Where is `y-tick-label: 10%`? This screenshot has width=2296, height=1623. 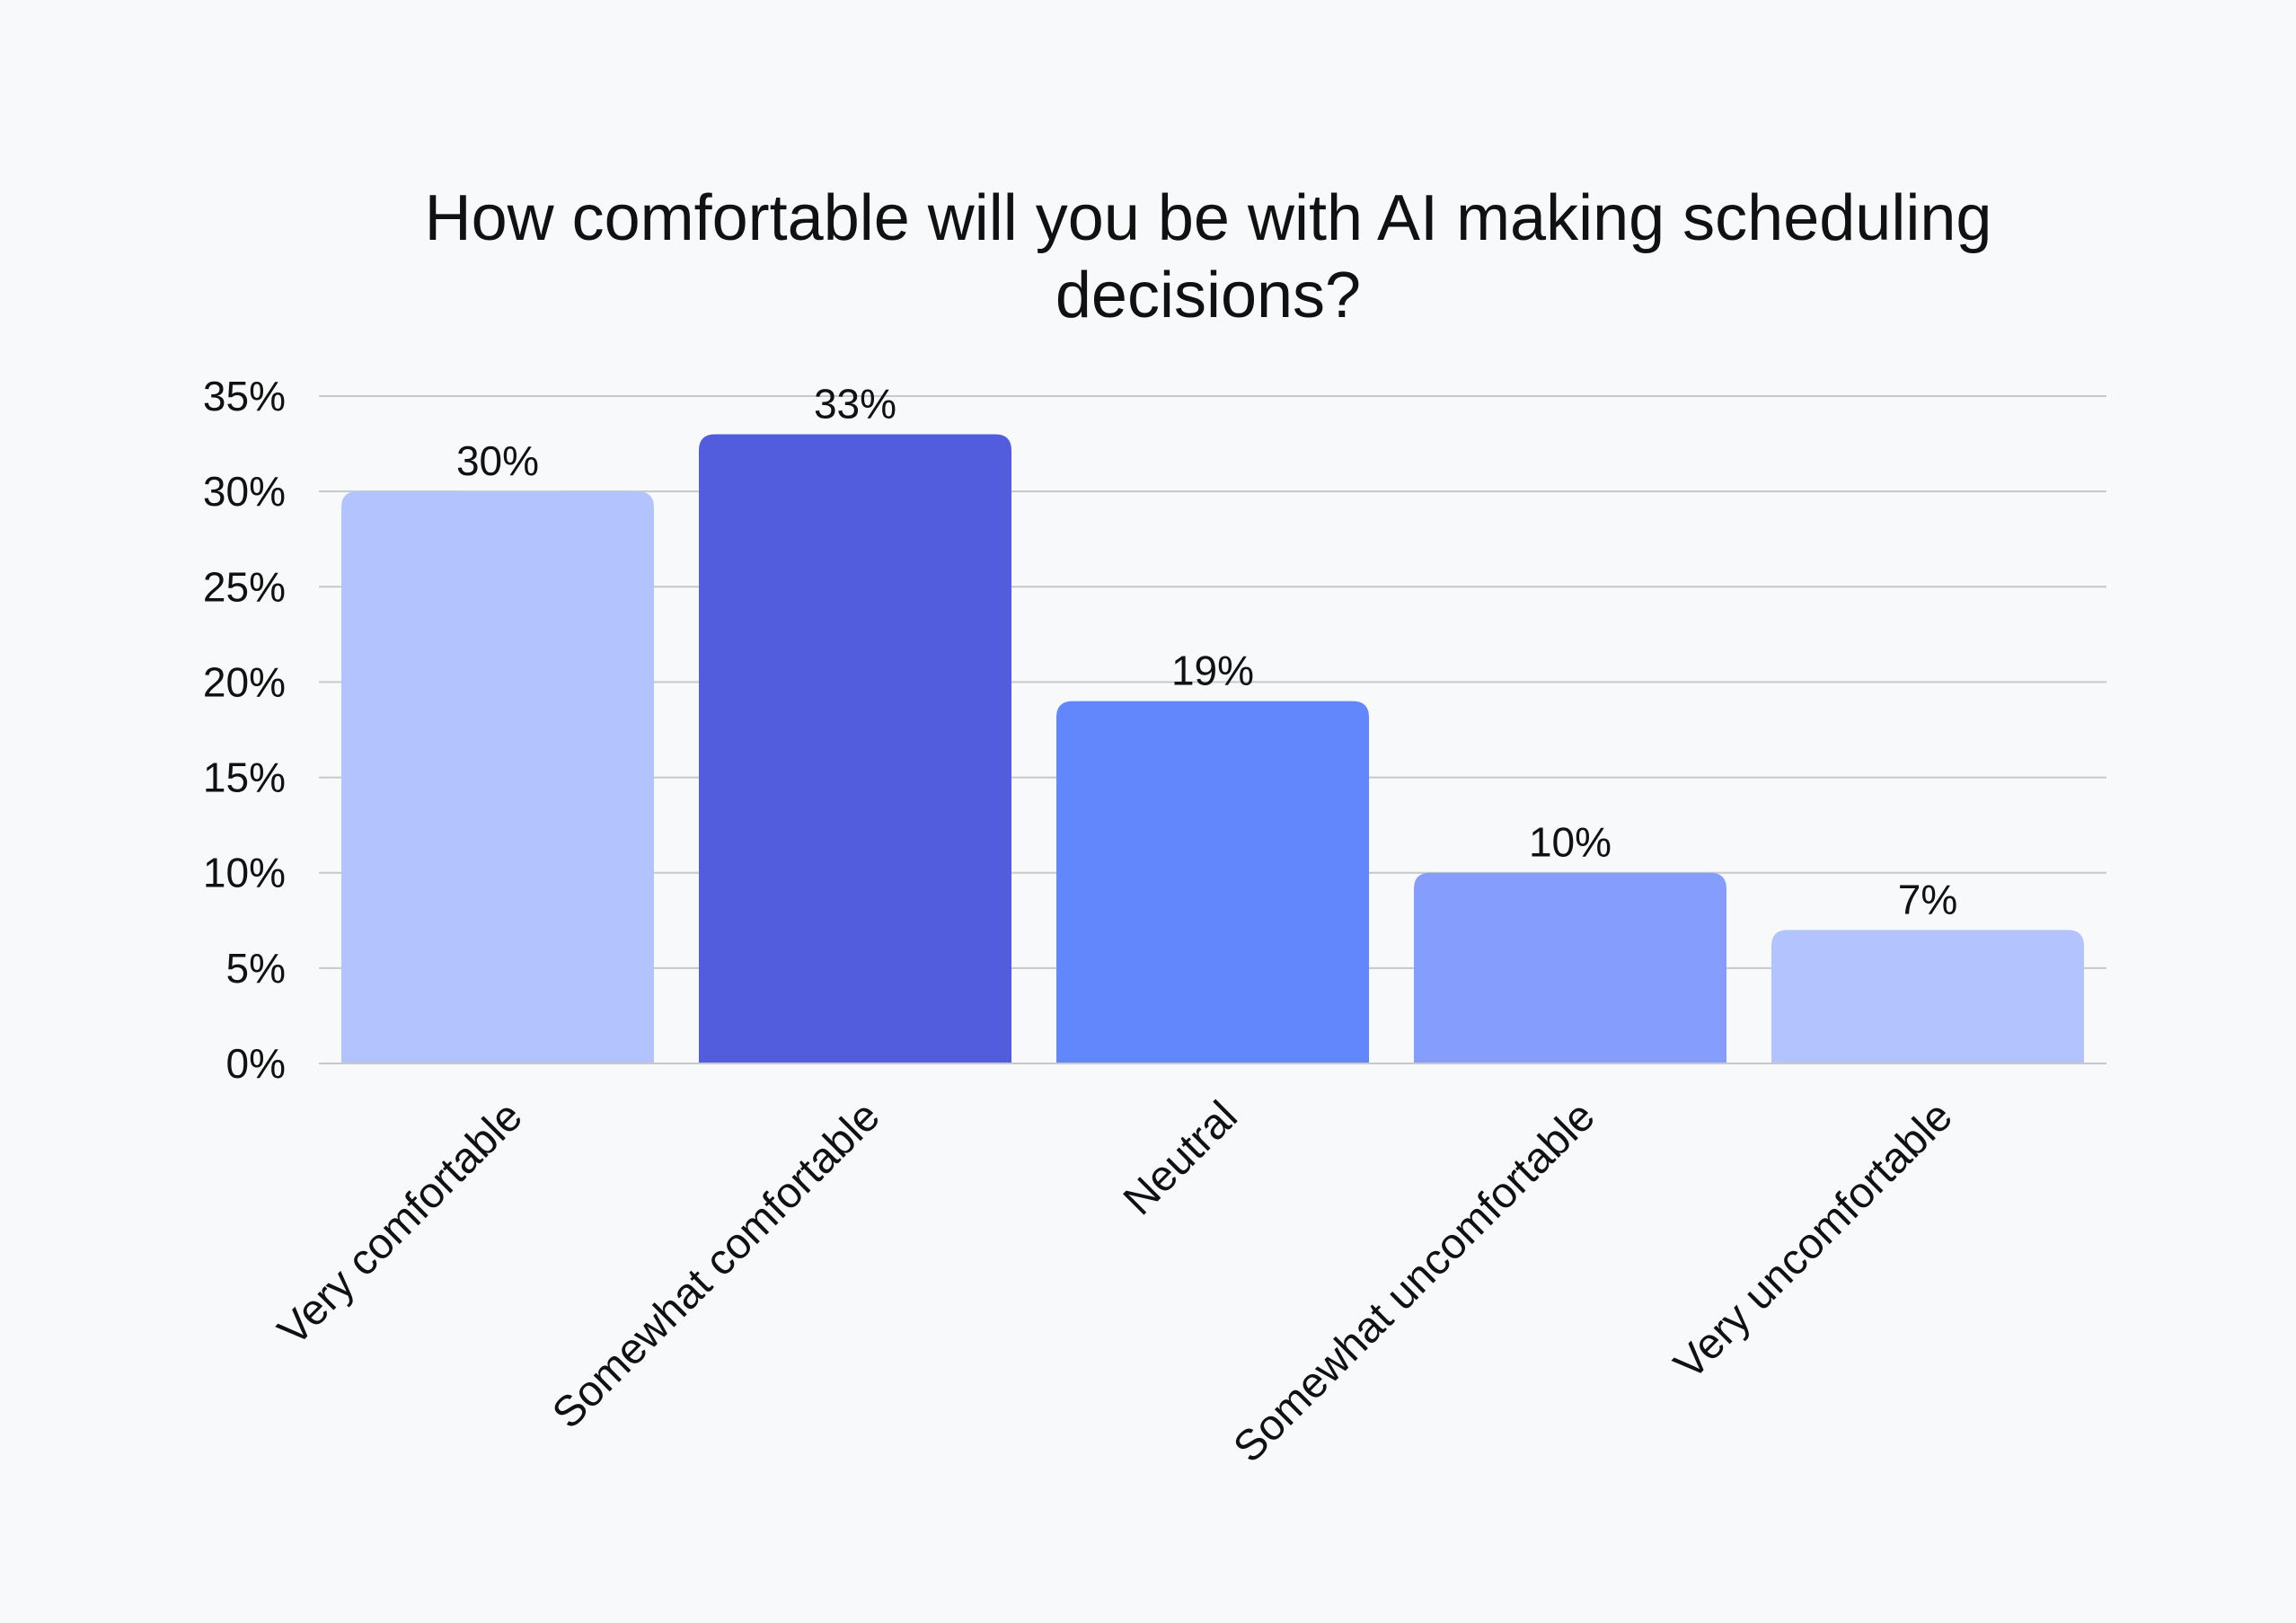
y-tick-label: 10% is located at coordinates (244, 873).